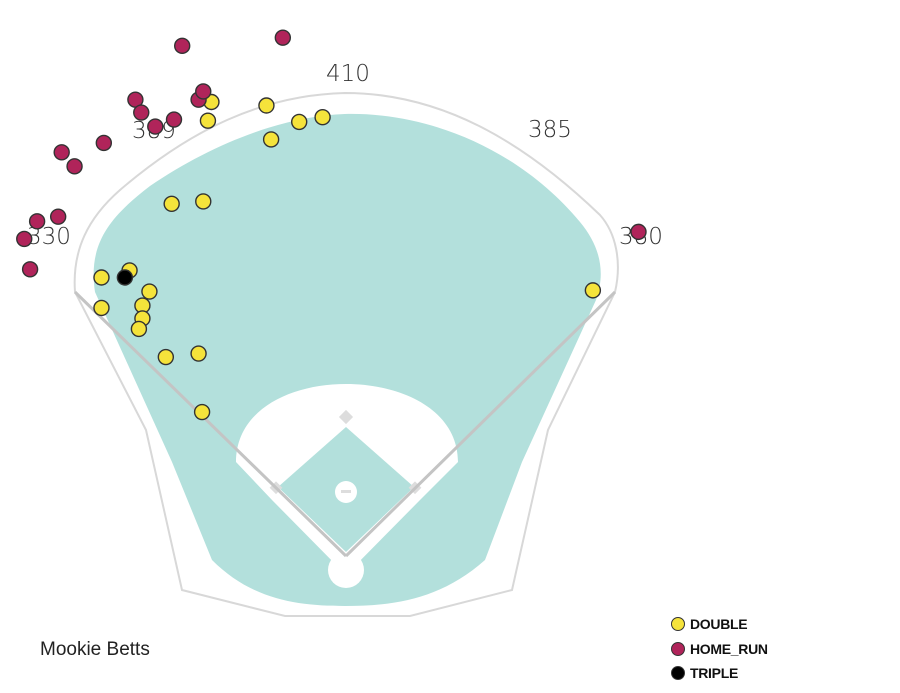 The height and width of the screenshot is (693, 900). What do you see at coordinates (348, 74) in the screenshot?
I see `distance-label-center: 410` at bounding box center [348, 74].